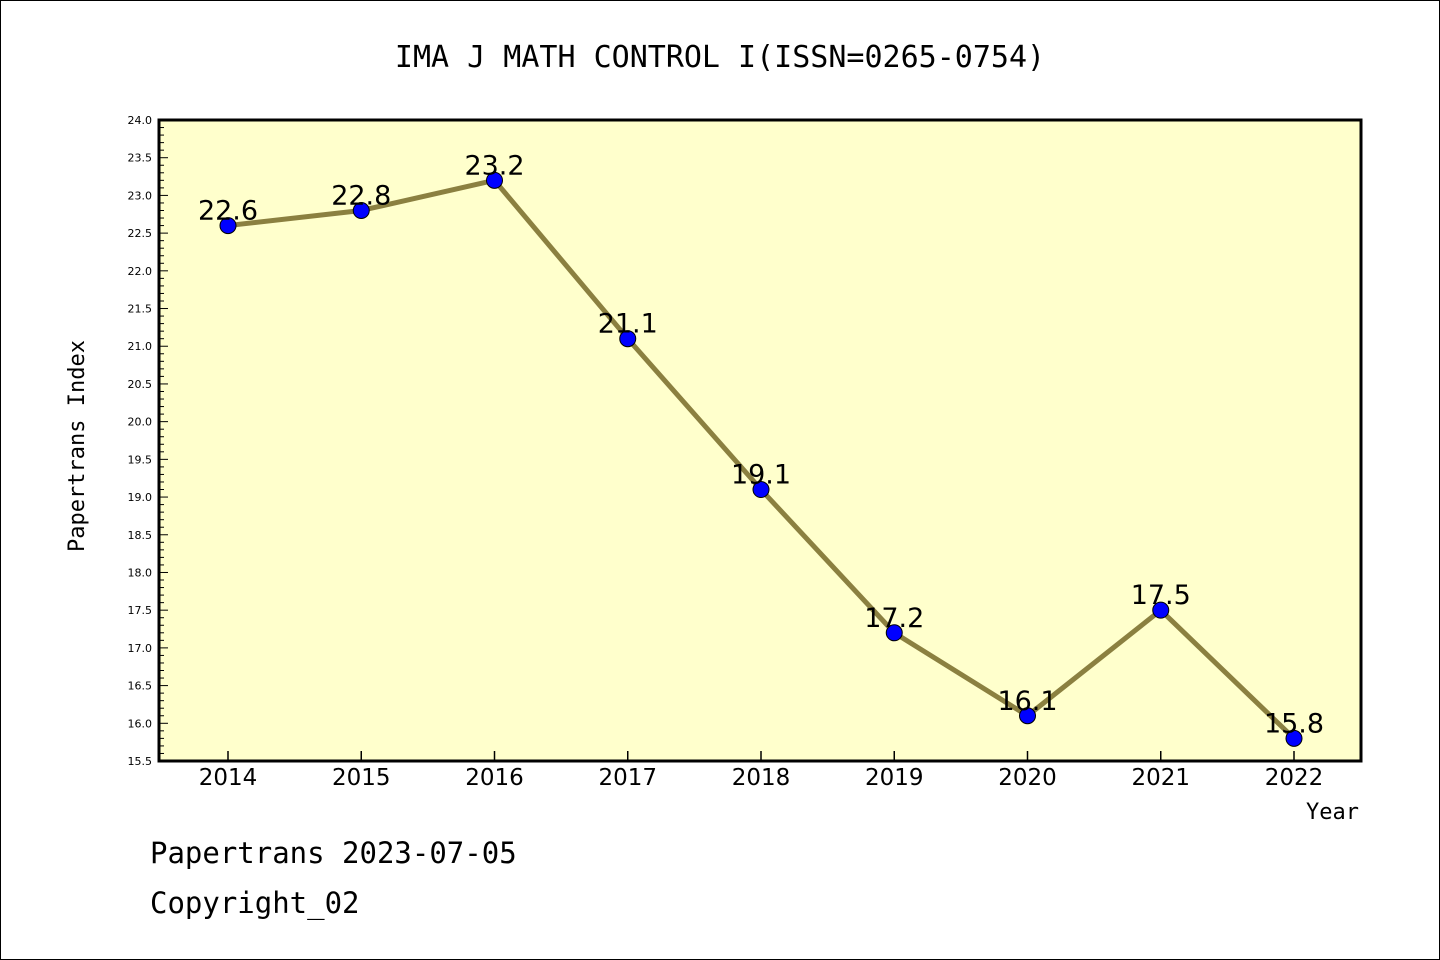 This screenshot has height=960, width=1440. What do you see at coordinates (720, 57) in the screenshot?
I see `chart-title: IMA J MATH CONTROL I(ISSN=0265-0754)` at bounding box center [720, 57].